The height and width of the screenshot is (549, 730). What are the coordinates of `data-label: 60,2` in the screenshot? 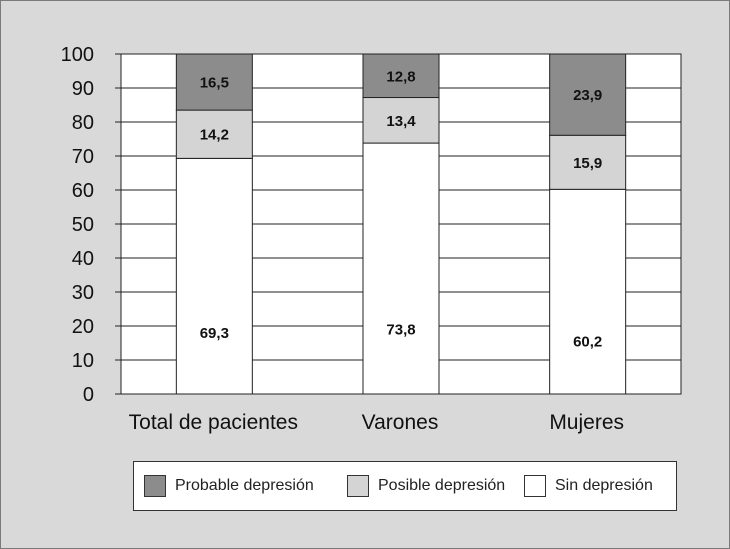 It's located at (587, 341).